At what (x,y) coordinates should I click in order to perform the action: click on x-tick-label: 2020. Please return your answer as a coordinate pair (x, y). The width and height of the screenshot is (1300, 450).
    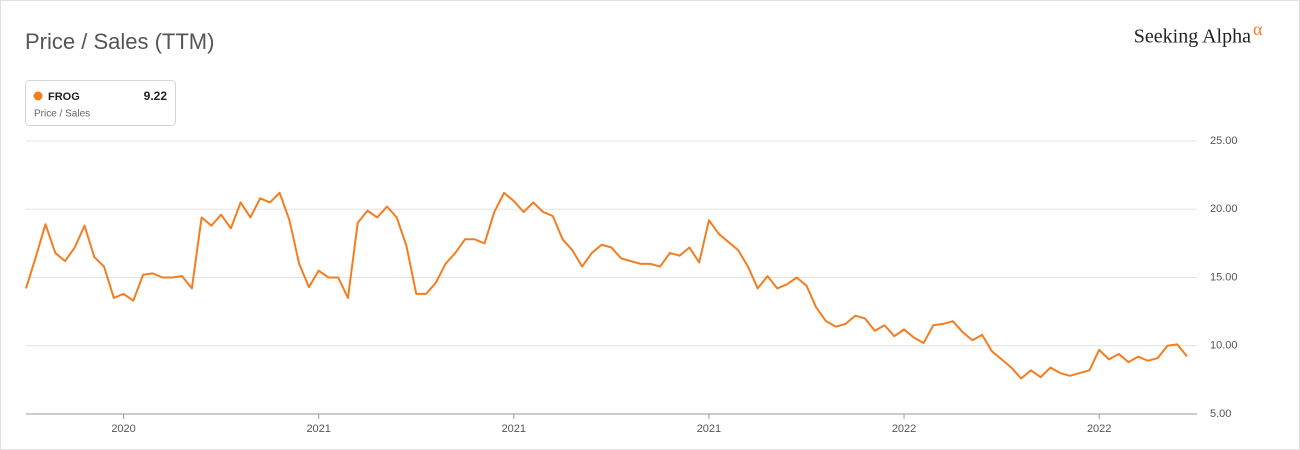
    Looking at the image, I should click on (123, 429).